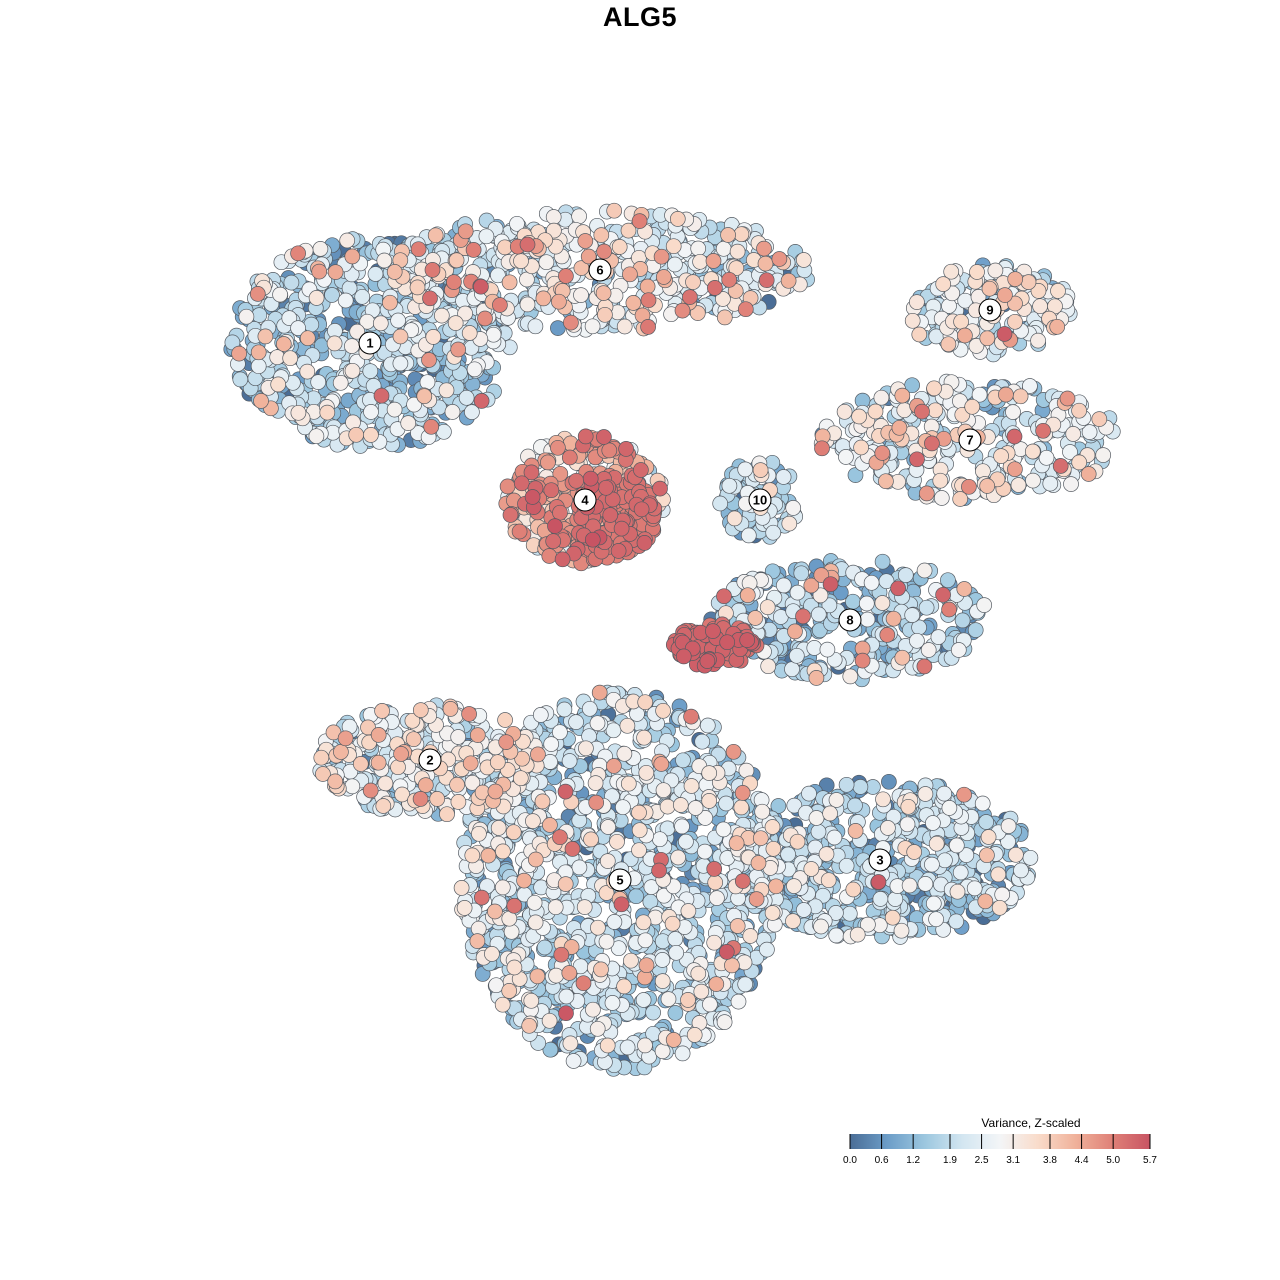  What do you see at coordinates (599, 270) in the screenshot?
I see `cluster-label-text: 6` at bounding box center [599, 270].